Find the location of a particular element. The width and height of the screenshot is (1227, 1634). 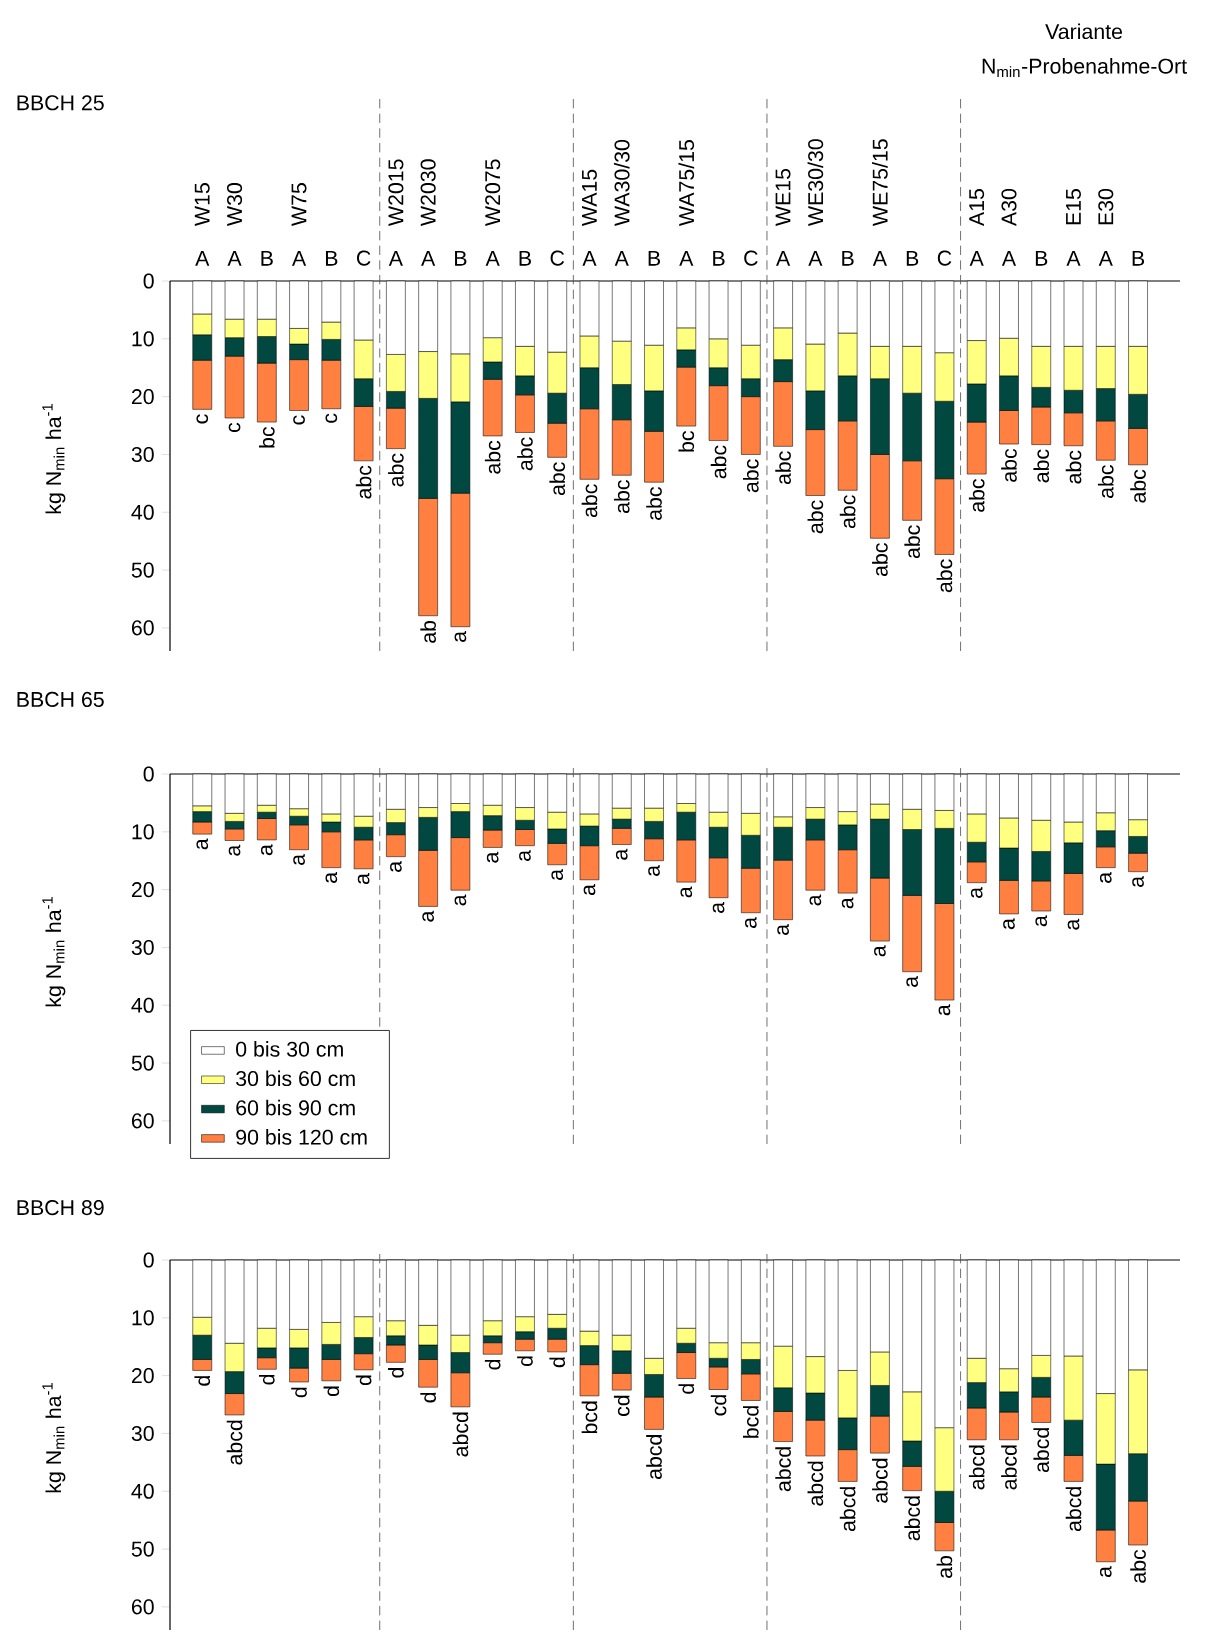

annotation: bcd is located at coordinates (751, 1422).